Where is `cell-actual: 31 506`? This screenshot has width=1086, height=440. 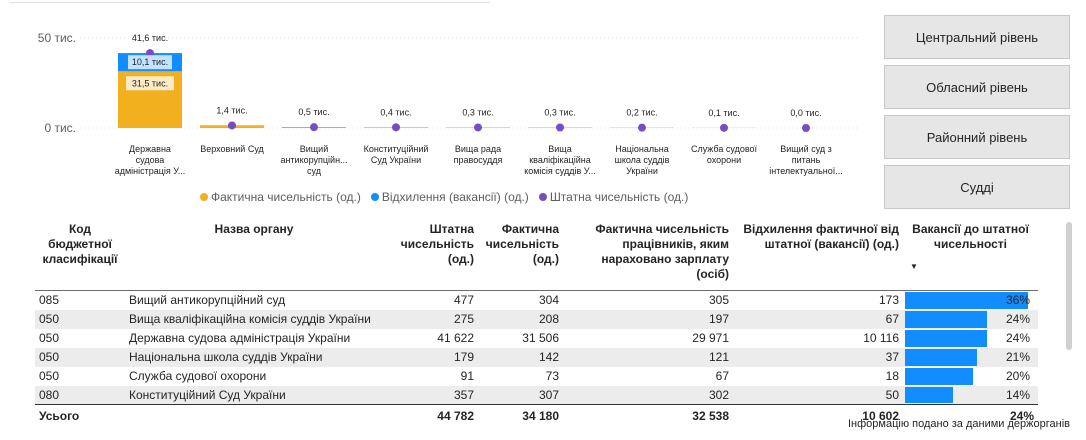
cell-actual: 31 506 is located at coordinates (540, 338).